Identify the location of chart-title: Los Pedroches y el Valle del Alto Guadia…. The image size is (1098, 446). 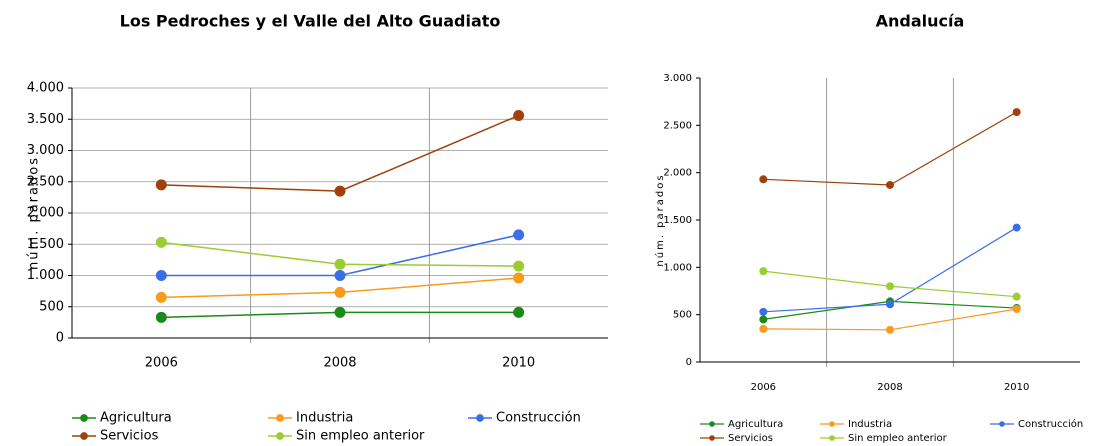
(310, 21).